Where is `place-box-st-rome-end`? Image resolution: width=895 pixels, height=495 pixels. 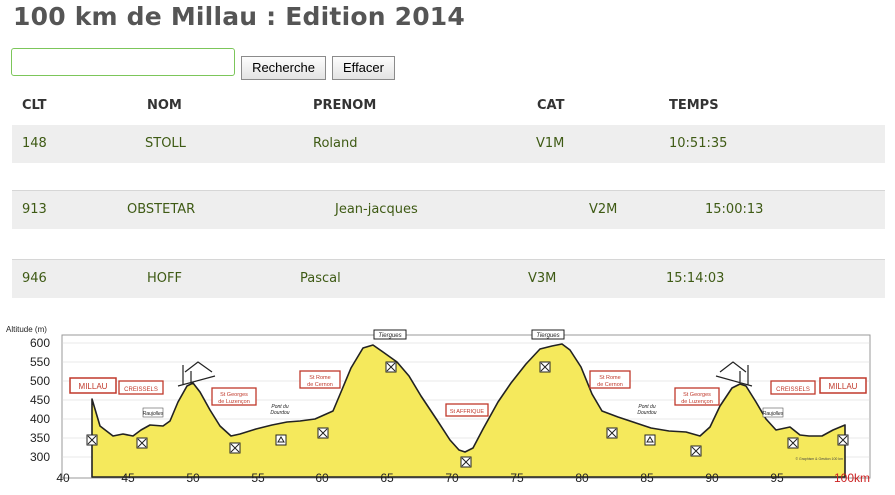 place-box-st-rome-end is located at coordinates (610, 379).